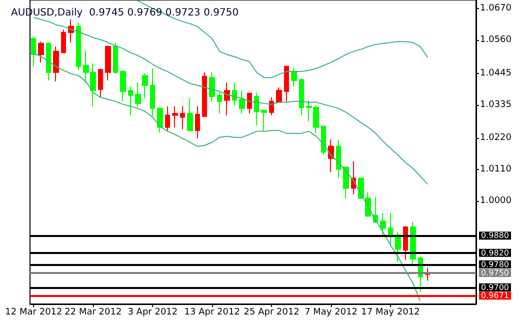  I want to click on y-tick-label: 1.0445, so click(496, 73).